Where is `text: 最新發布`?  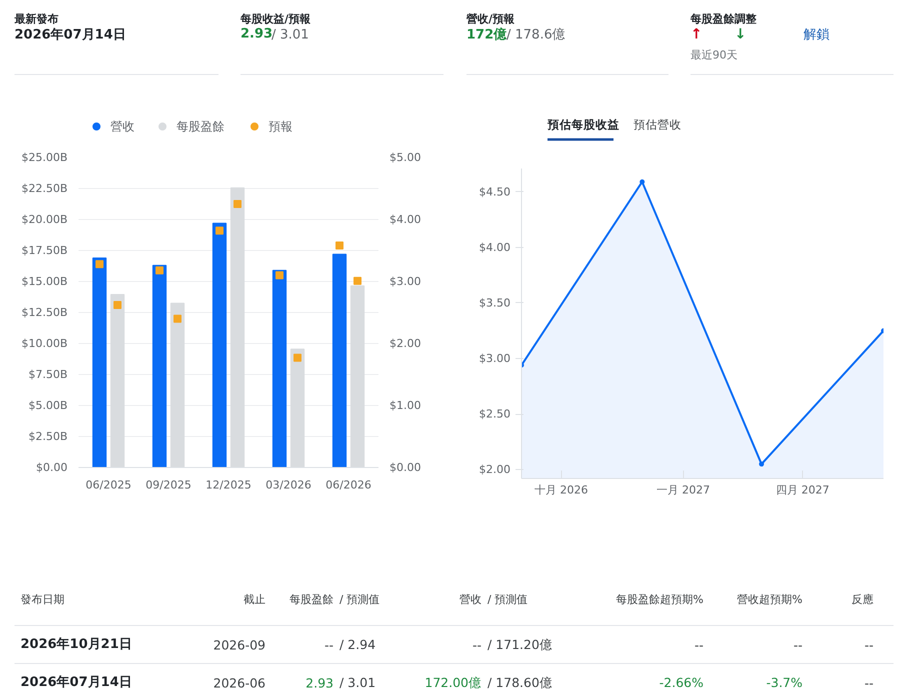
text: 最新發布 is located at coordinates (36, 19).